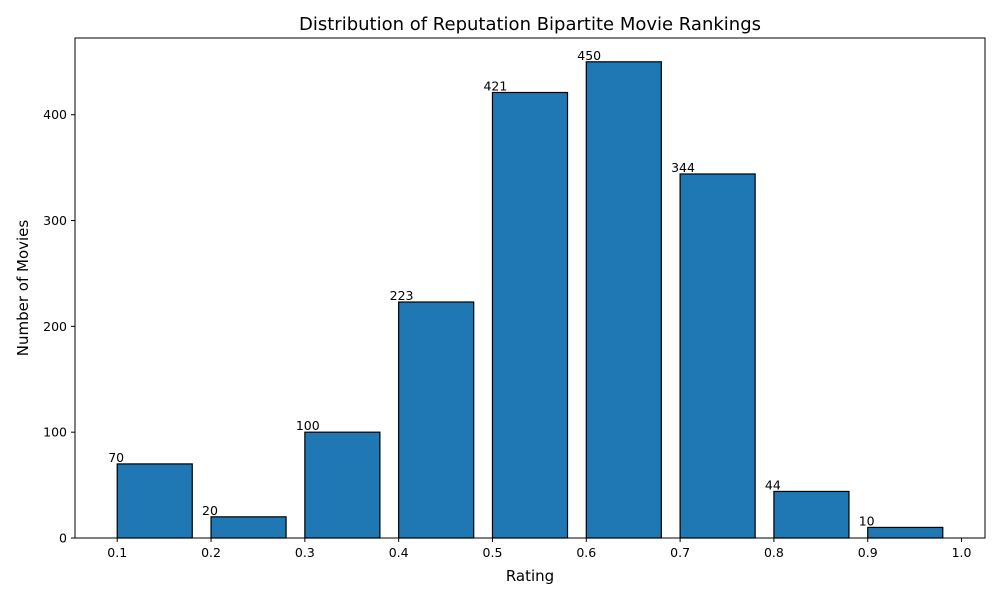 The height and width of the screenshot is (600, 1000). Describe the element at coordinates (868, 552) in the screenshot. I see `x-tick-label-8: 0.9` at that location.